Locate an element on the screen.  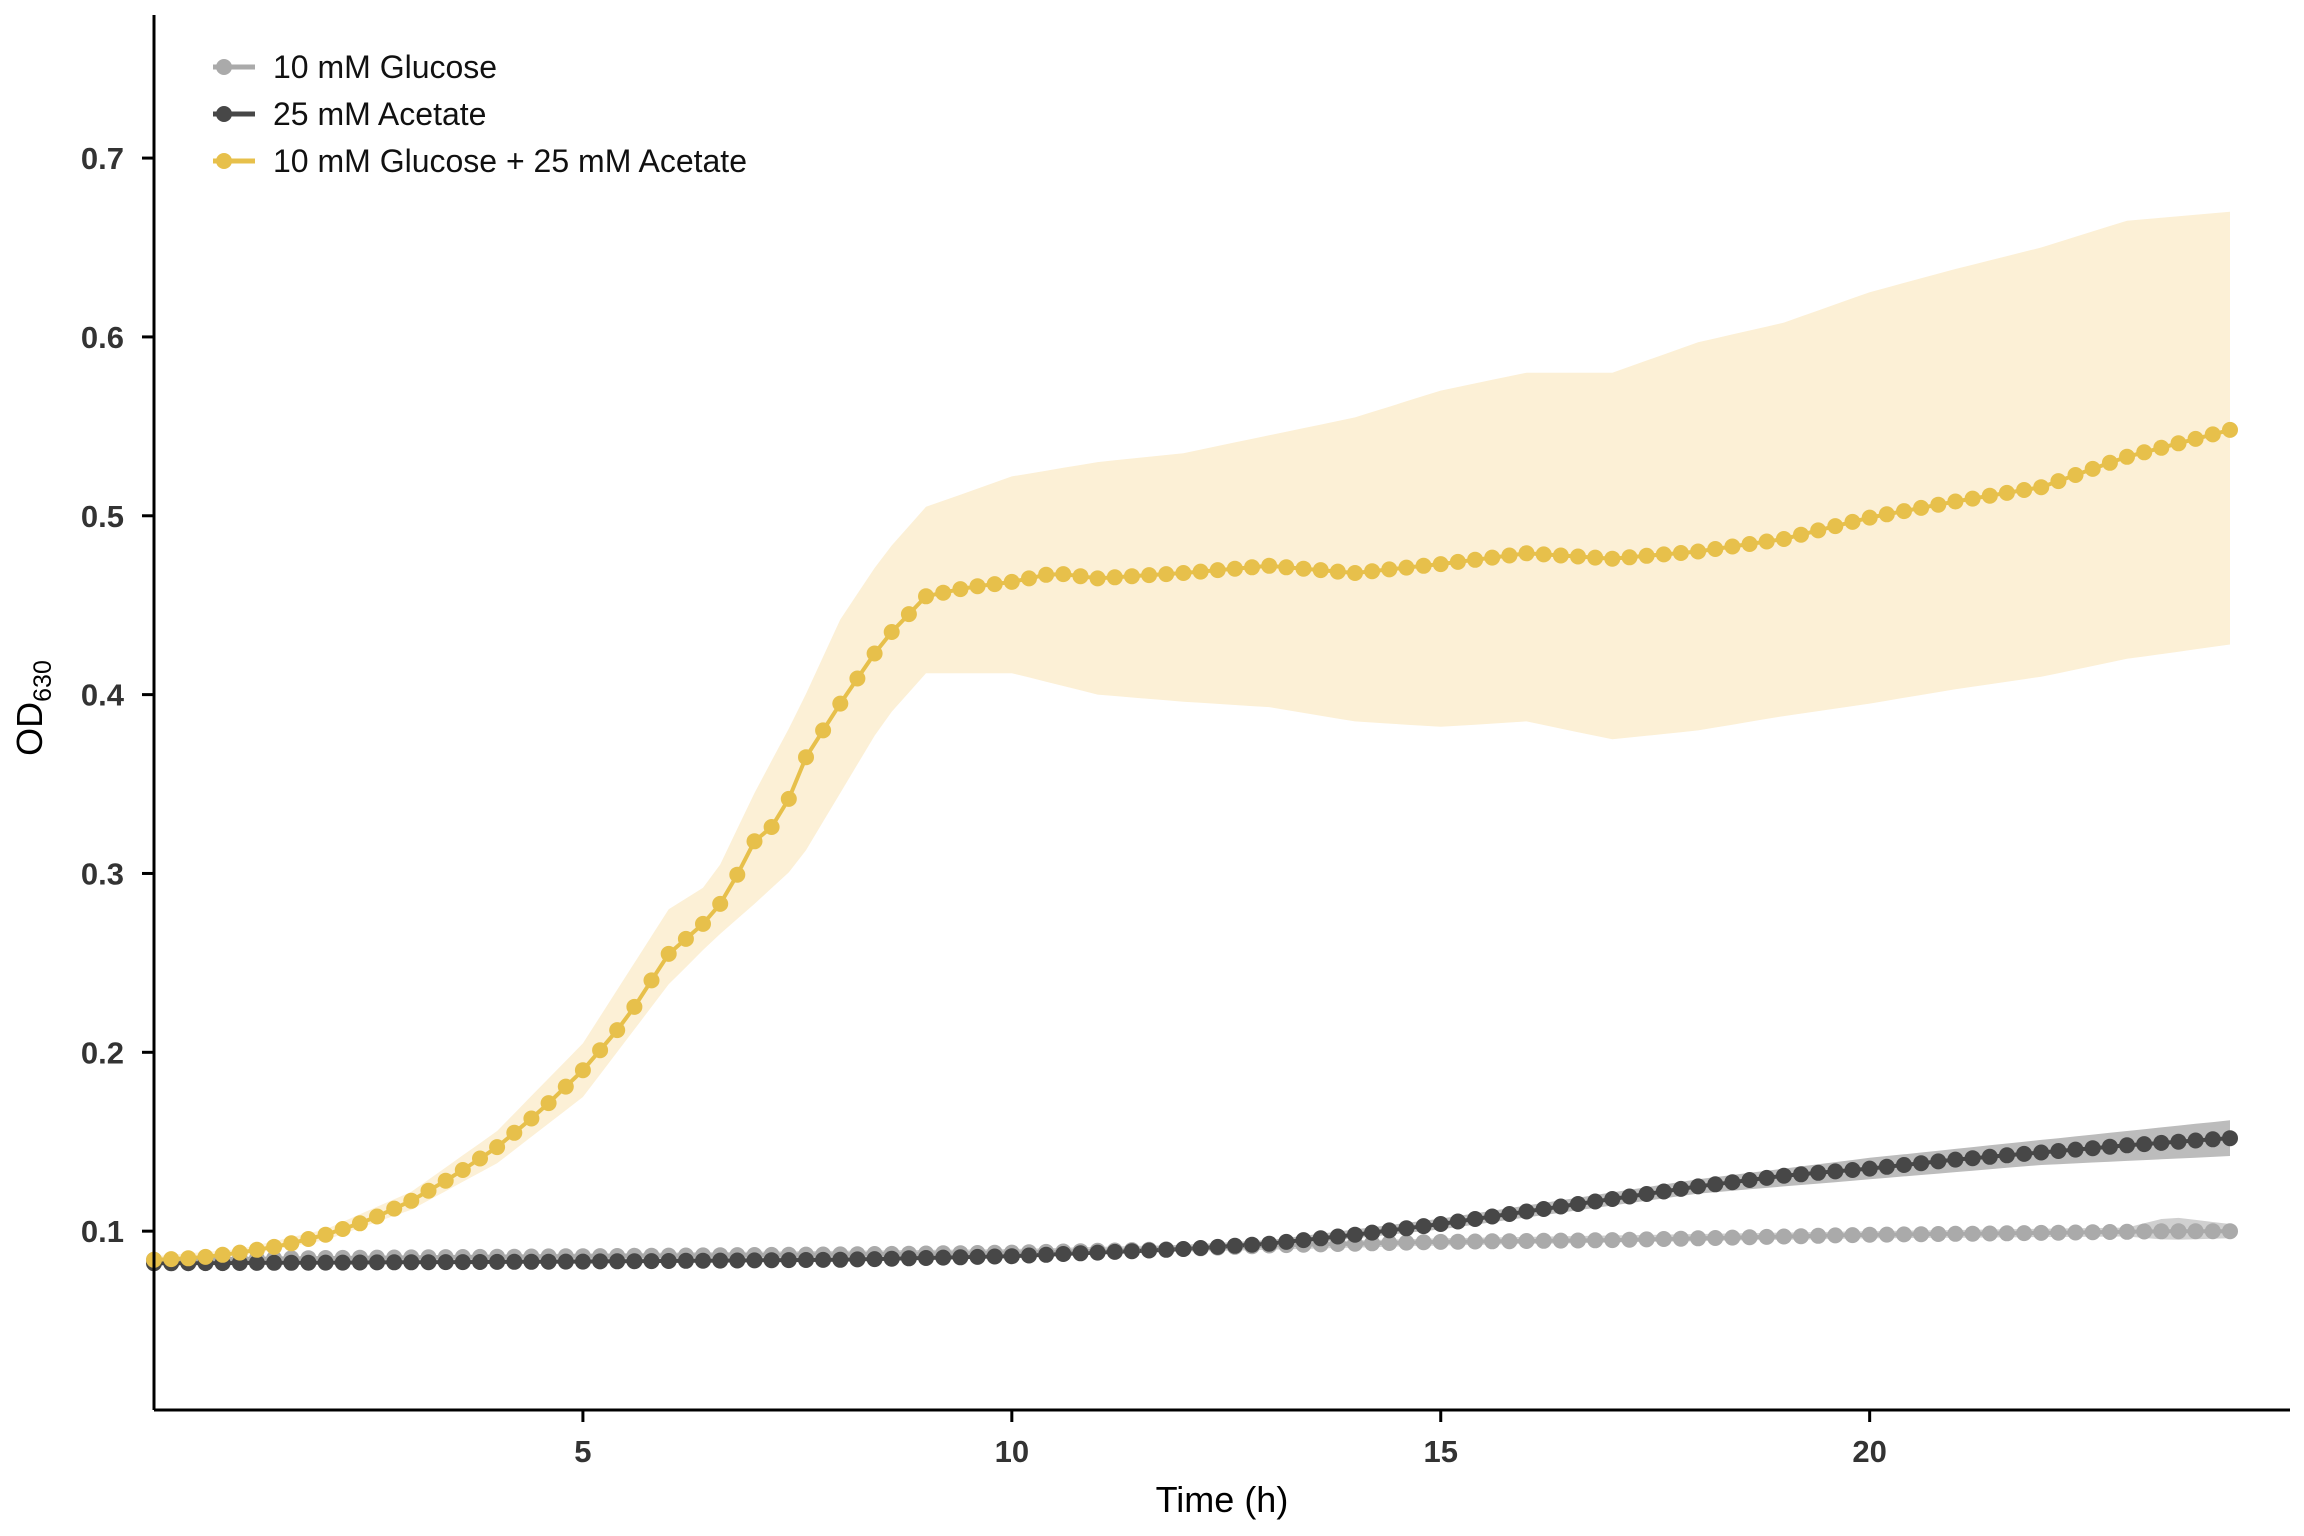
legend-swatch-marker is located at coordinates (224, 67).